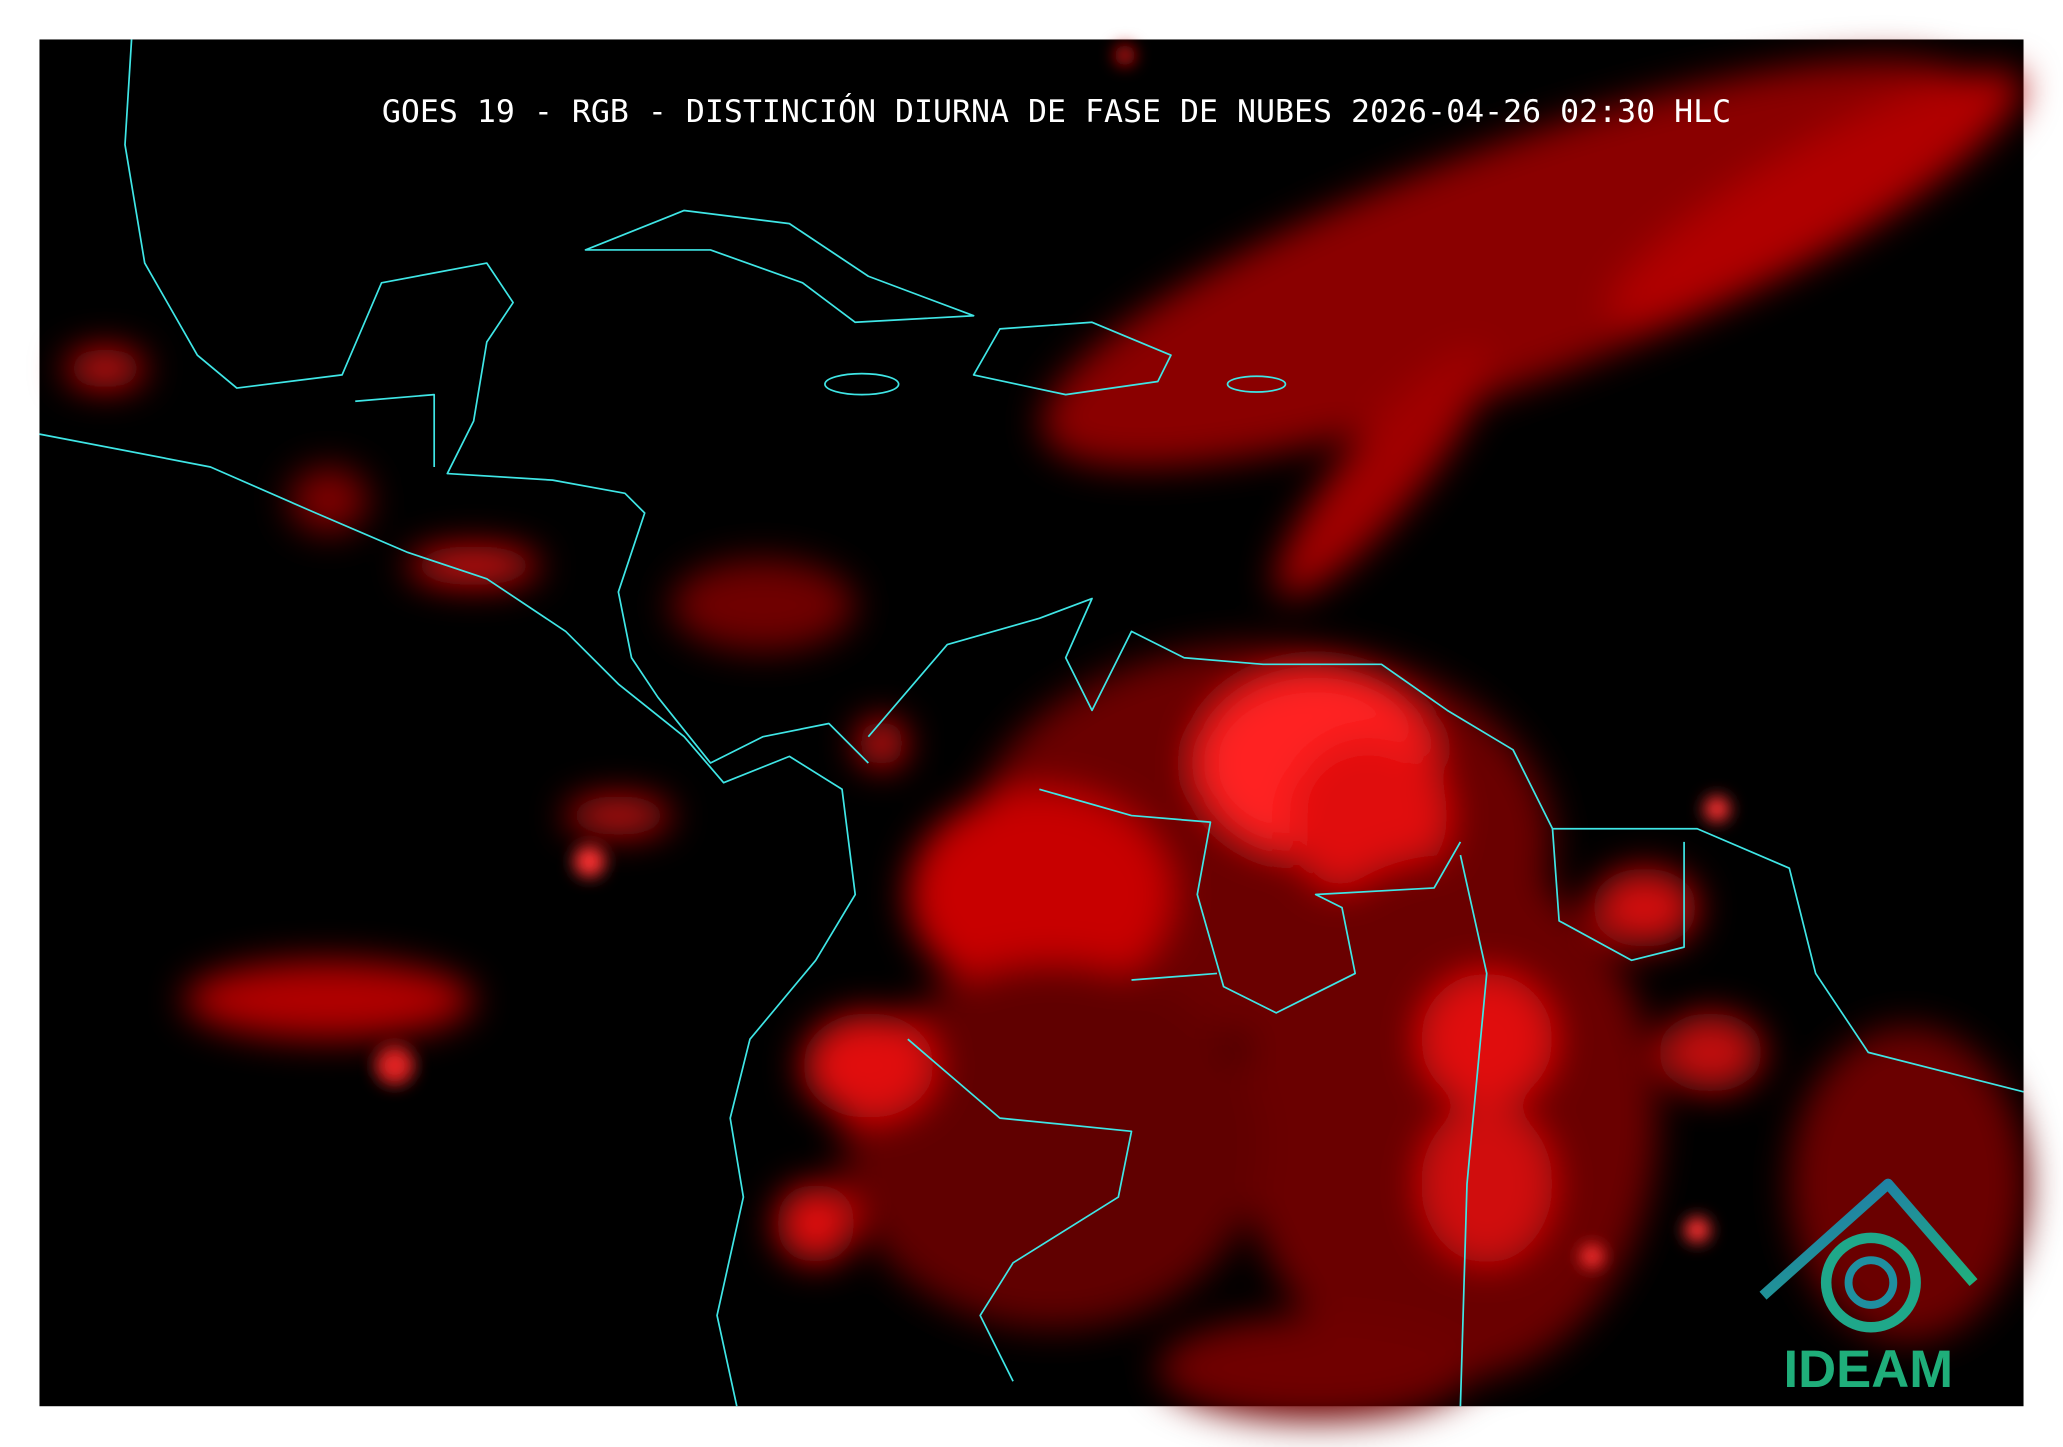  Describe the element at coordinates (1868, 1288) in the screenshot. I see `ideam-logo: IDEAM` at that location.